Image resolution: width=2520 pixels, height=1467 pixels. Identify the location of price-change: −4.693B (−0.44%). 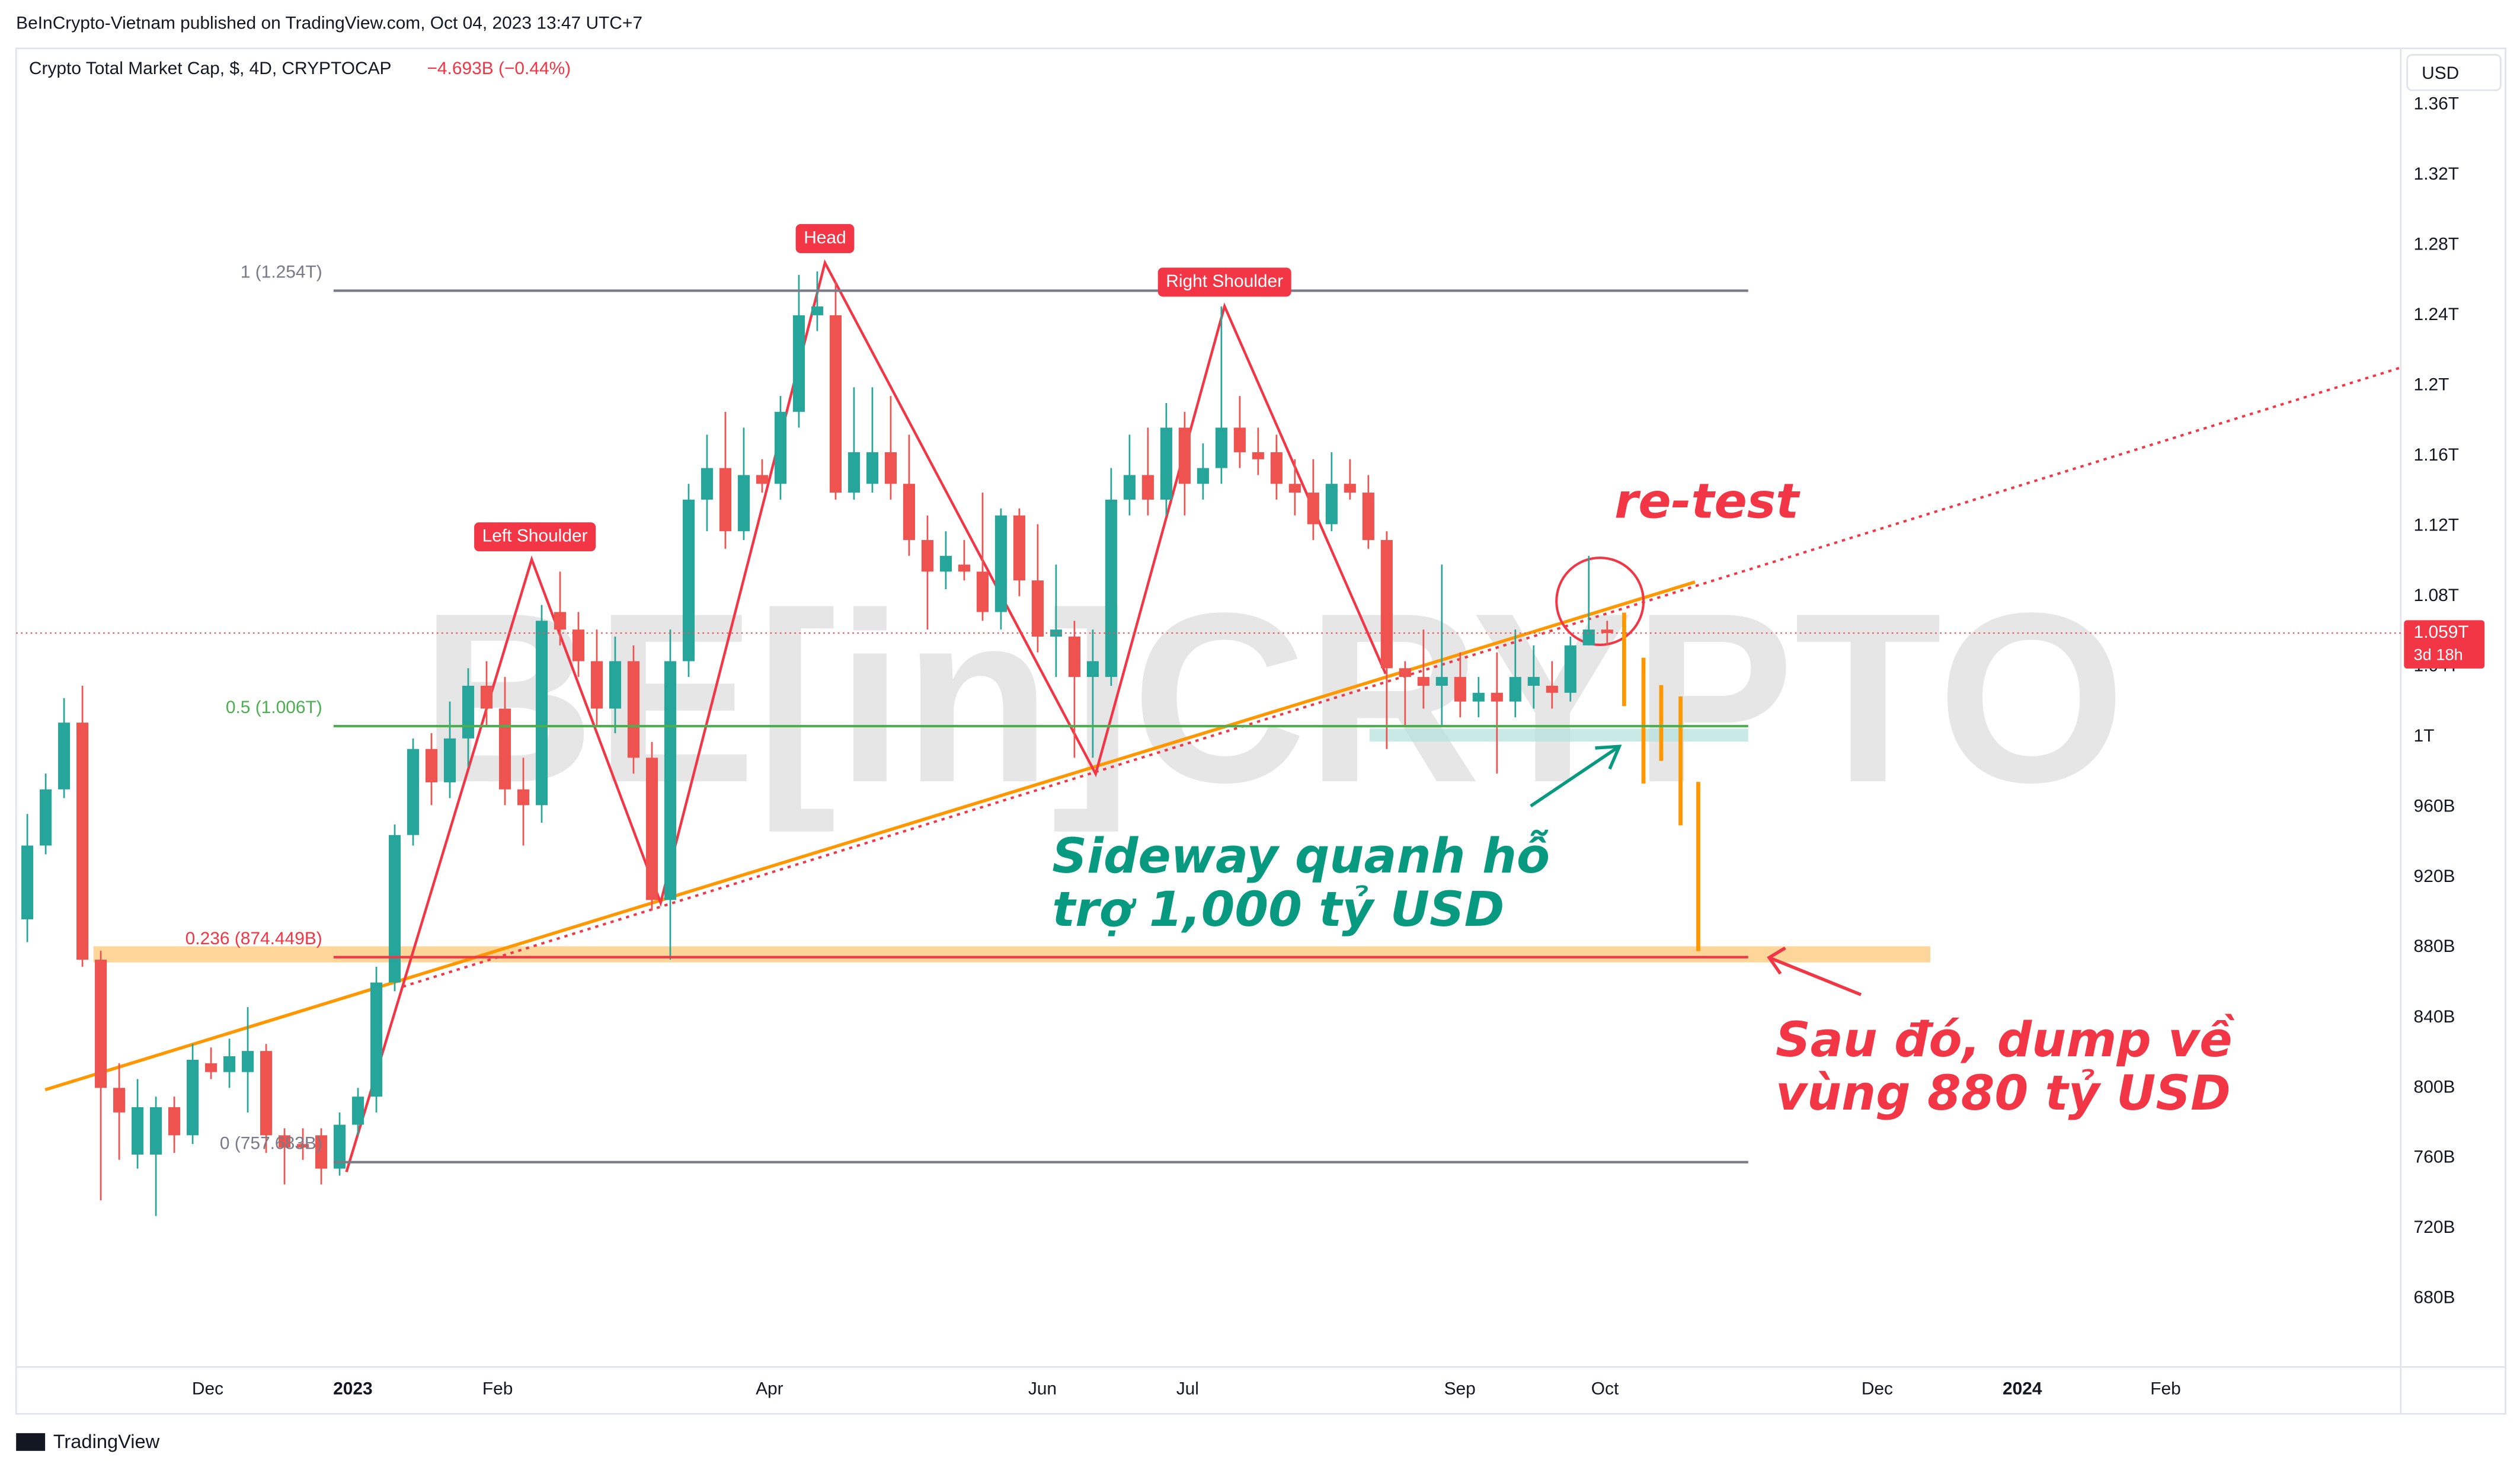
(499, 68).